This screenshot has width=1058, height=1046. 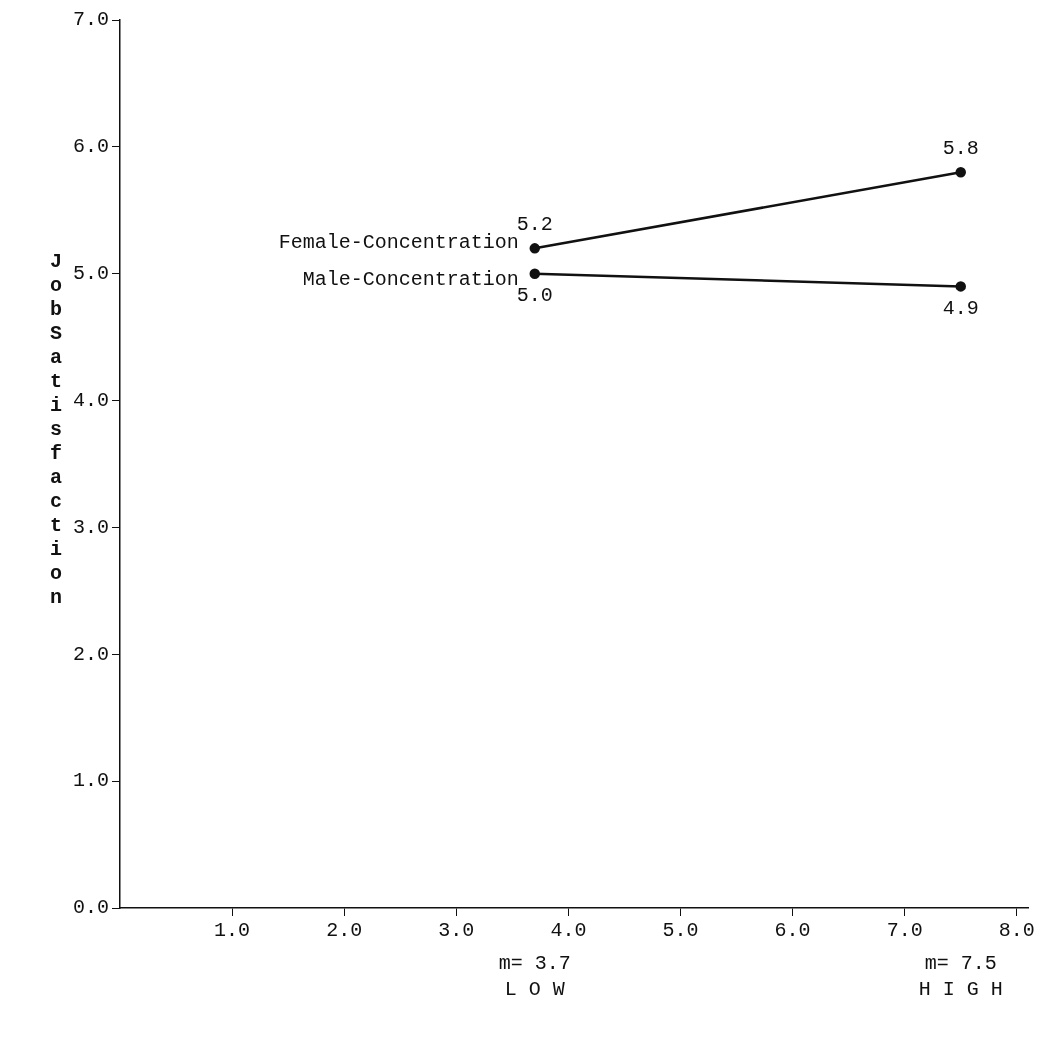 What do you see at coordinates (91, 654) in the screenshot?
I see `y-tick-label: 2.0` at bounding box center [91, 654].